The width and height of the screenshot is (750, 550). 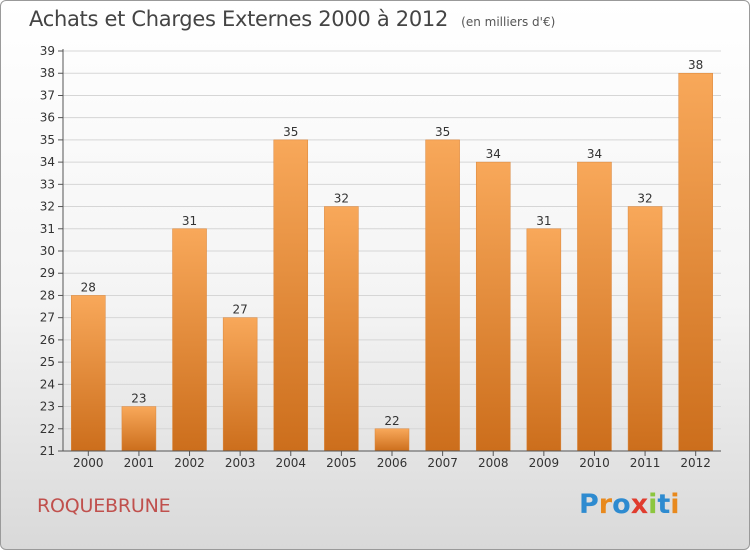 I want to click on logo-letter: P, so click(x=589, y=504).